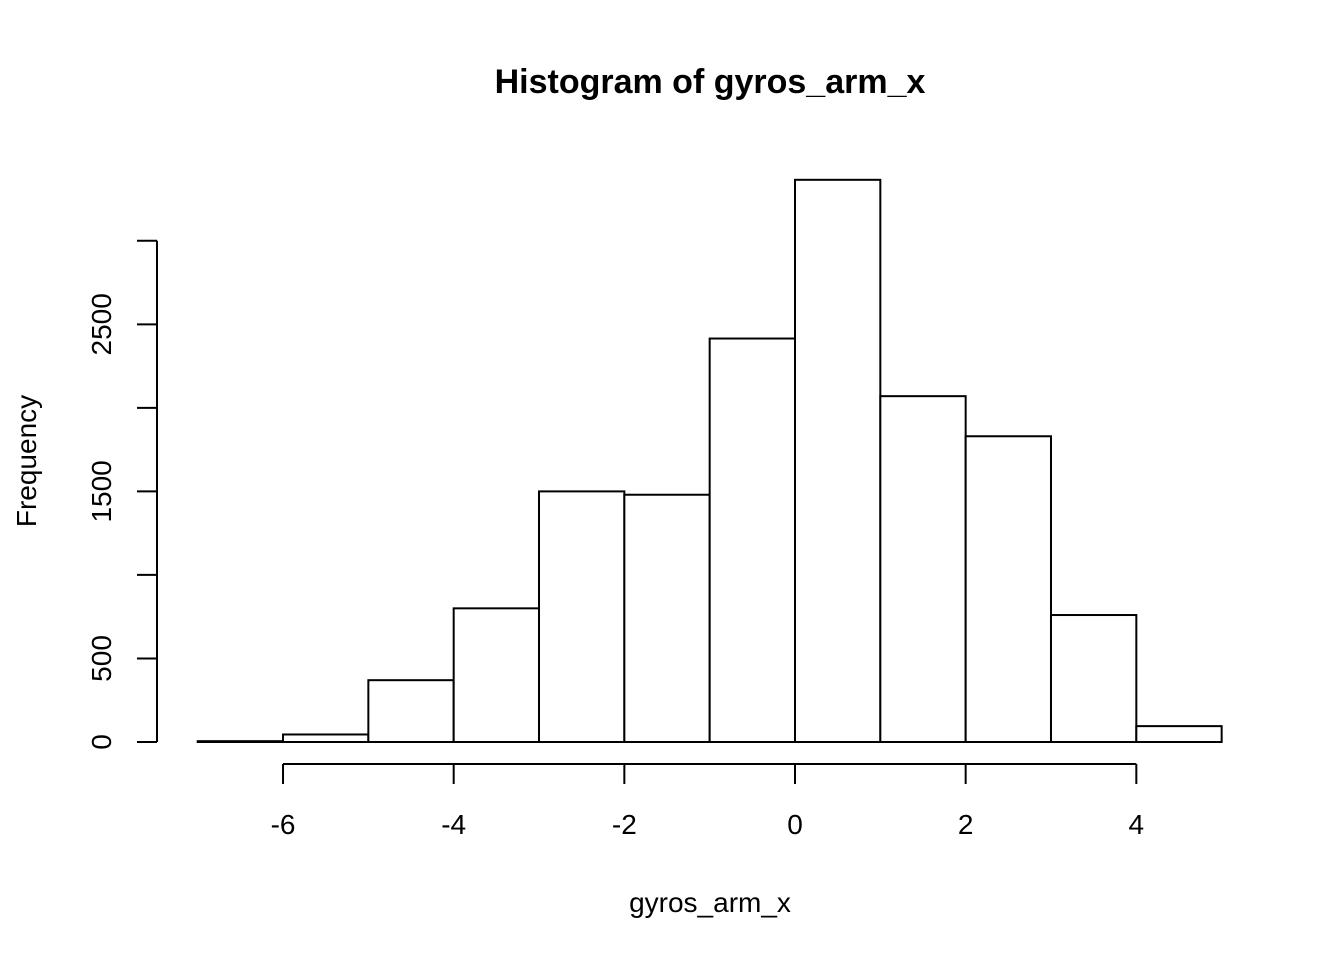  What do you see at coordinates (283, 824) in the screenshot?
I see `x-tick-label-0: -6` at bounding box center [283, 824].